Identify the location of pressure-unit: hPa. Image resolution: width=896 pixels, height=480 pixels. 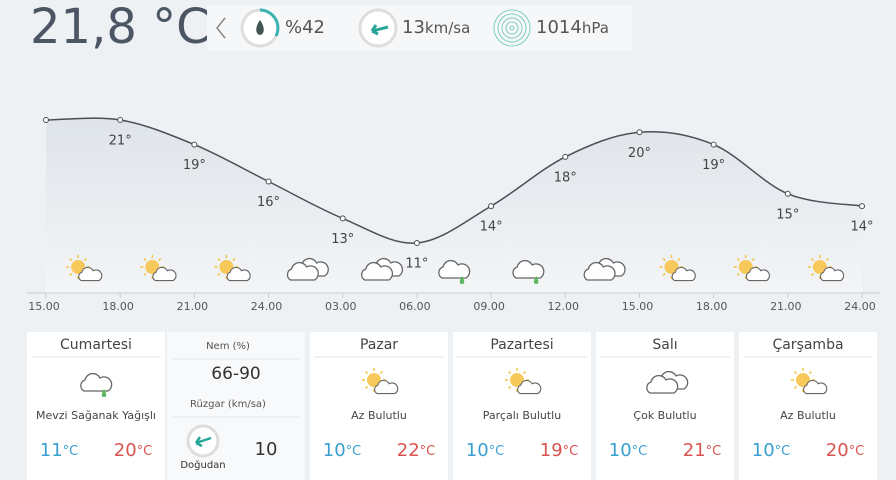
(595, 28).